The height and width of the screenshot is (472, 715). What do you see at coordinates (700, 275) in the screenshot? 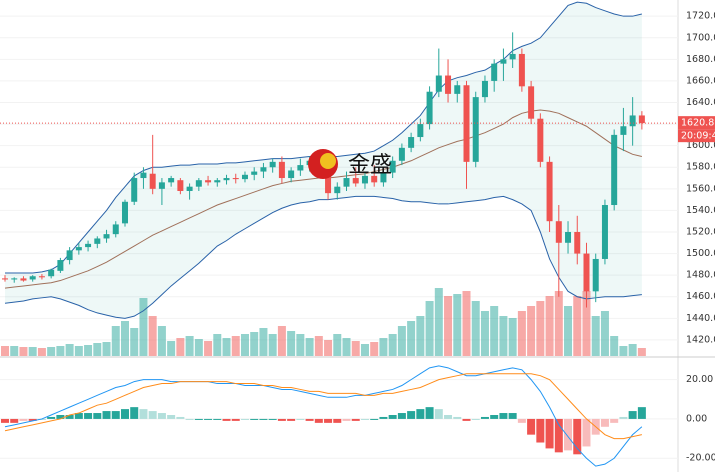
I see `y-tick-label: 1480.00` at bounding box center [700, 275].